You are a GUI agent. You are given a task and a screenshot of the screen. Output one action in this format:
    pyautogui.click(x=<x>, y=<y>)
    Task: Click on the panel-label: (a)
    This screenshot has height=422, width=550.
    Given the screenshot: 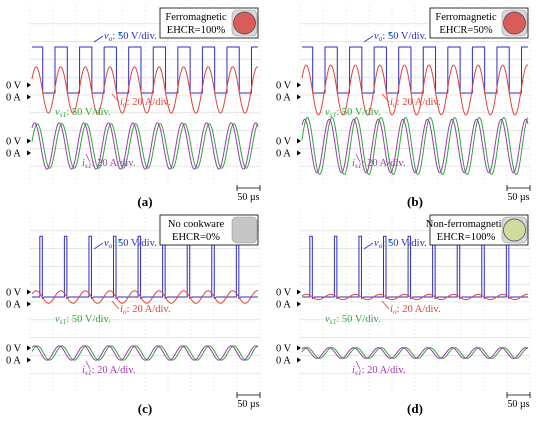 What is the action you would take?
    pyautogui.click(x=144, y=201)
    